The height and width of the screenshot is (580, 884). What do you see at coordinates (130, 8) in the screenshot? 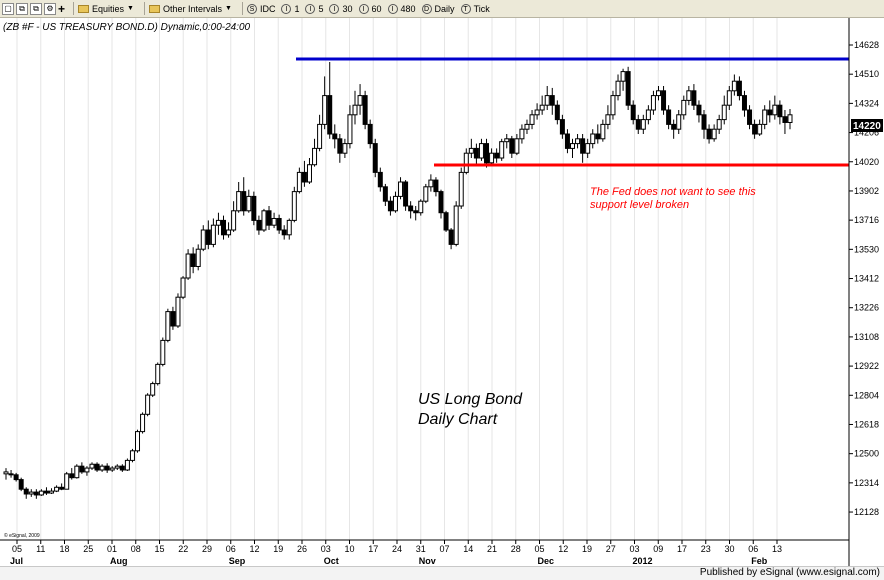
I see `chevron-down-icon: ▼` at bounding box center [130, 8].